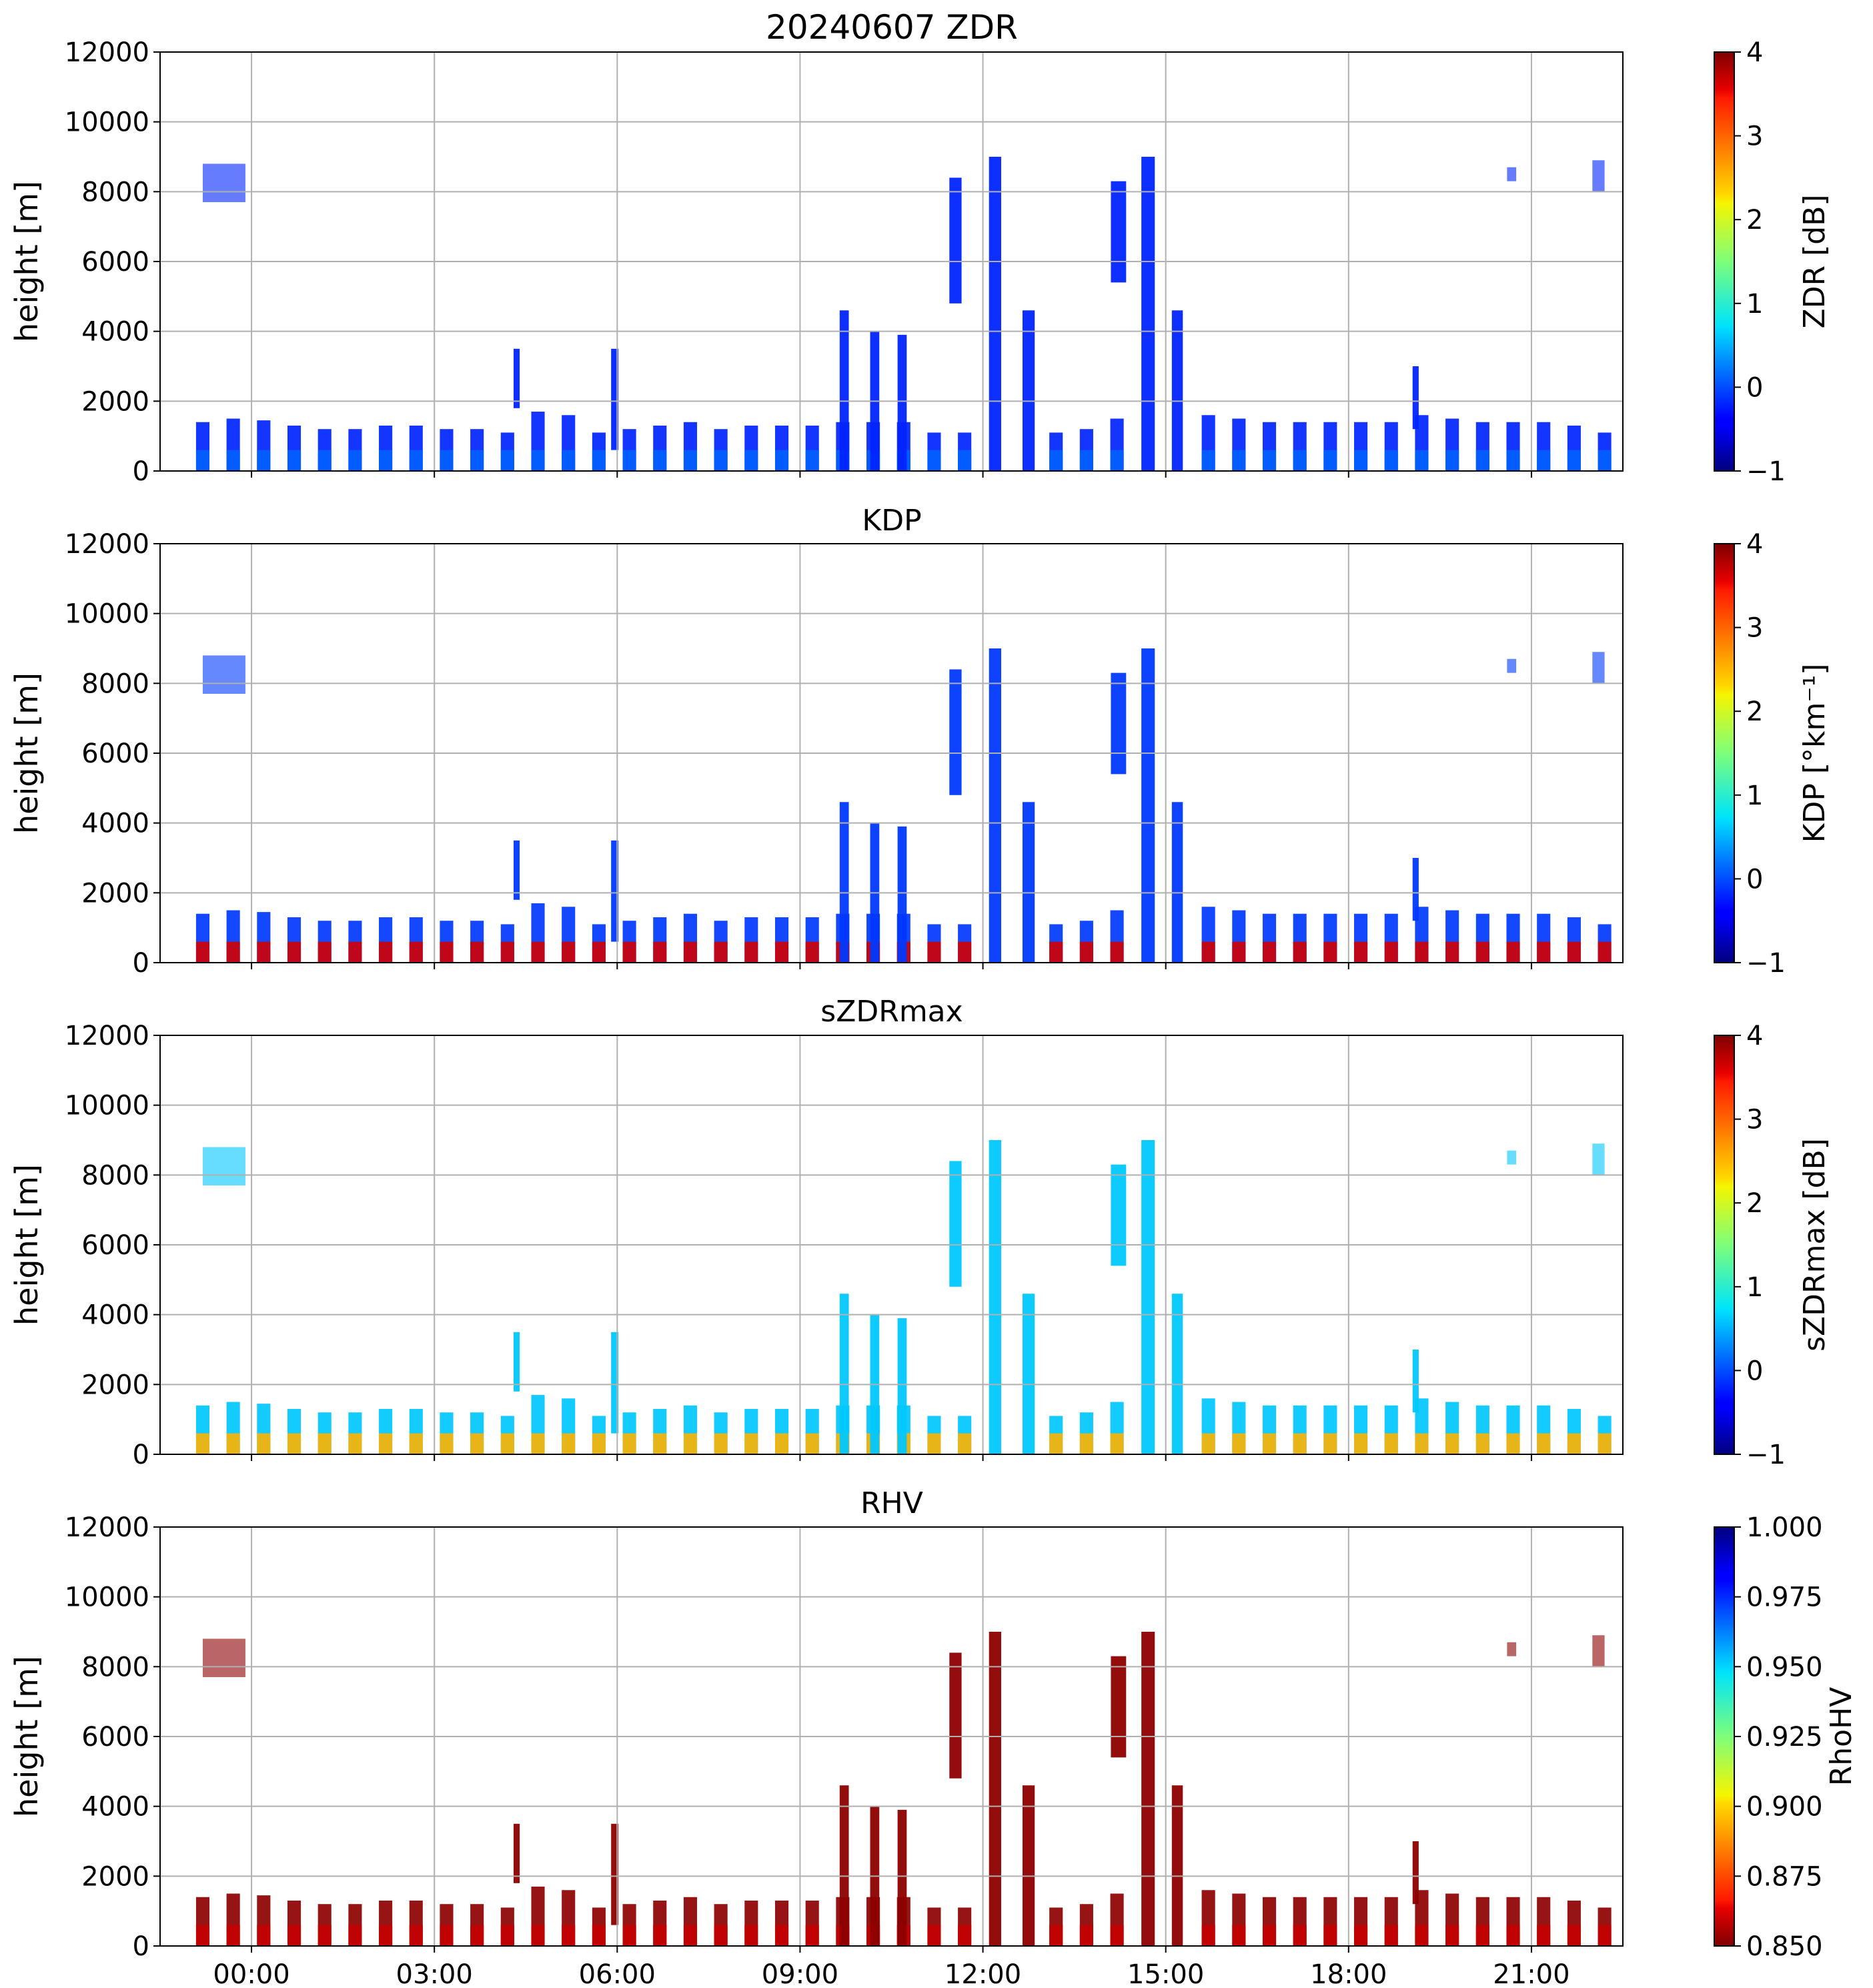 The width and height of the screenshot is (1873, 1988). What do you see at coordinates (1760, 754) in the screenshot?
I see `colorbar-ticks: −1 0 1 2 3 4` at bounding box center [1760, 754].